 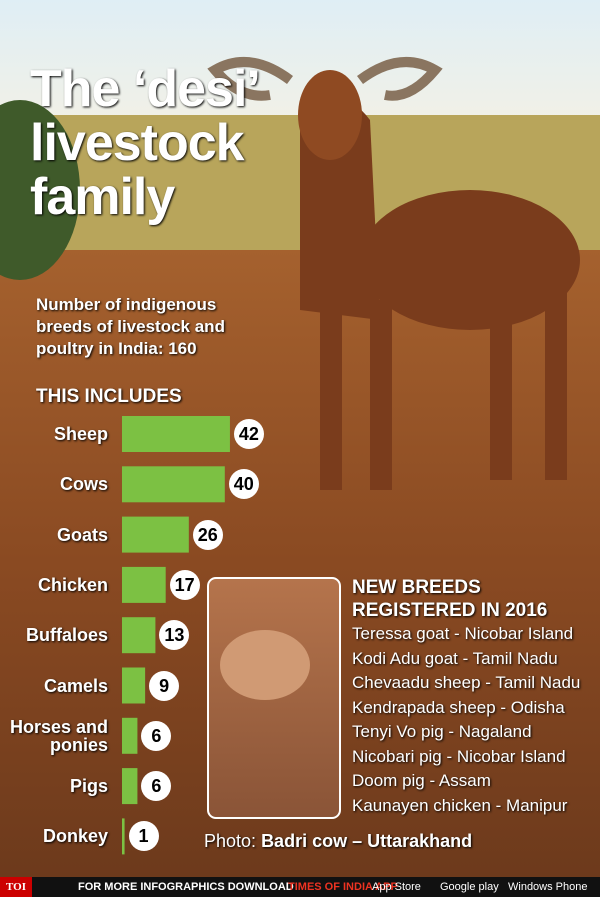 I want to click on brand: TOI, so click(x=16, y=887).